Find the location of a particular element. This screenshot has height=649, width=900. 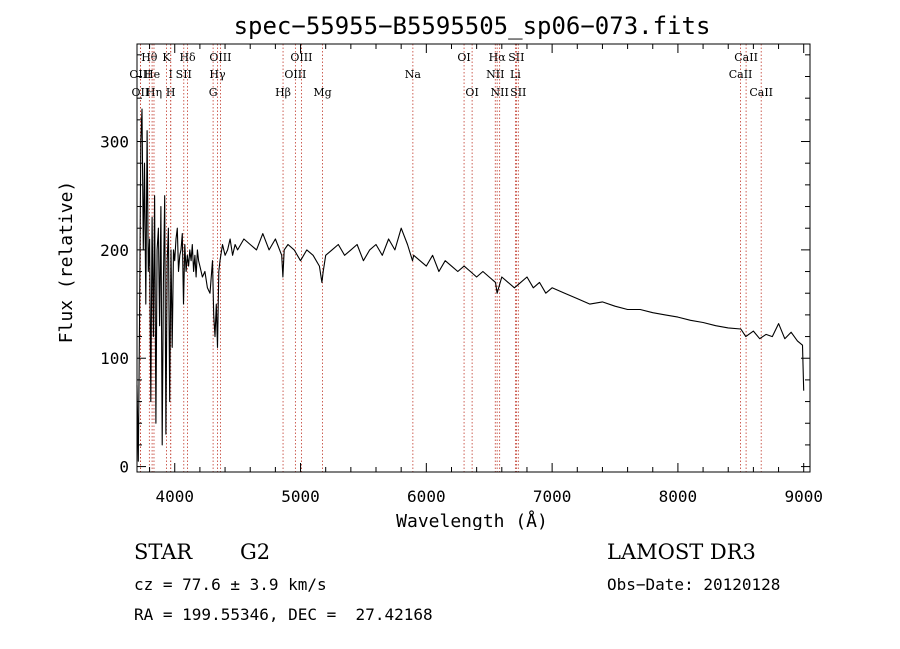

line-marker-label: Hβ is located at coordinates (283, 92).